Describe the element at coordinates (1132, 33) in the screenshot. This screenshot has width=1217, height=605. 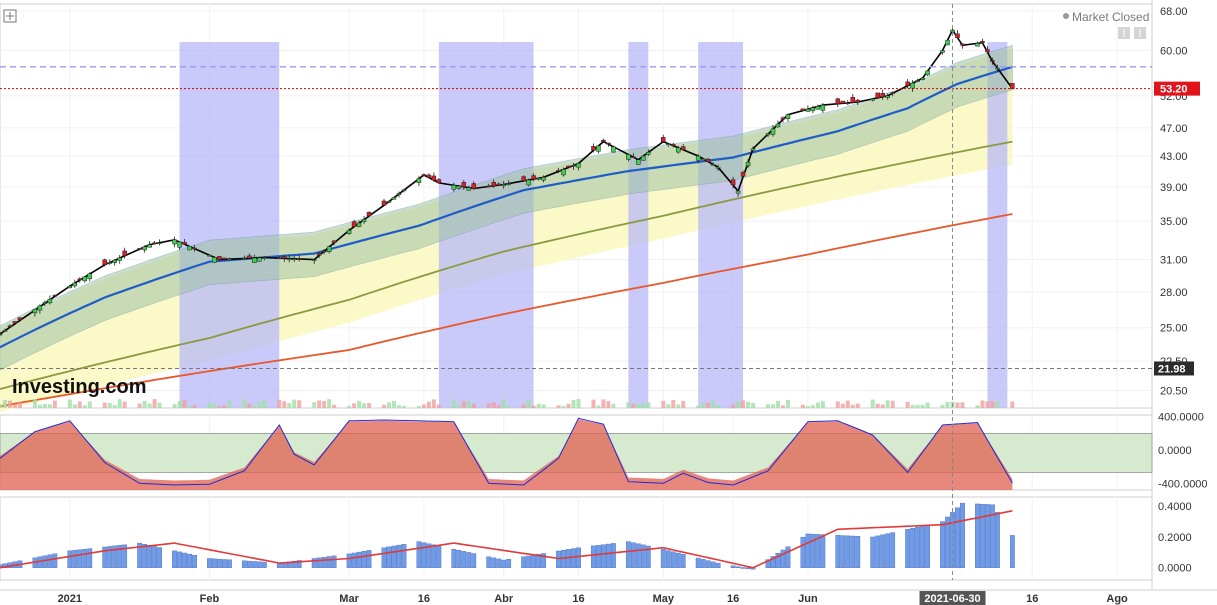
I see `candle-style-icon` at that location.